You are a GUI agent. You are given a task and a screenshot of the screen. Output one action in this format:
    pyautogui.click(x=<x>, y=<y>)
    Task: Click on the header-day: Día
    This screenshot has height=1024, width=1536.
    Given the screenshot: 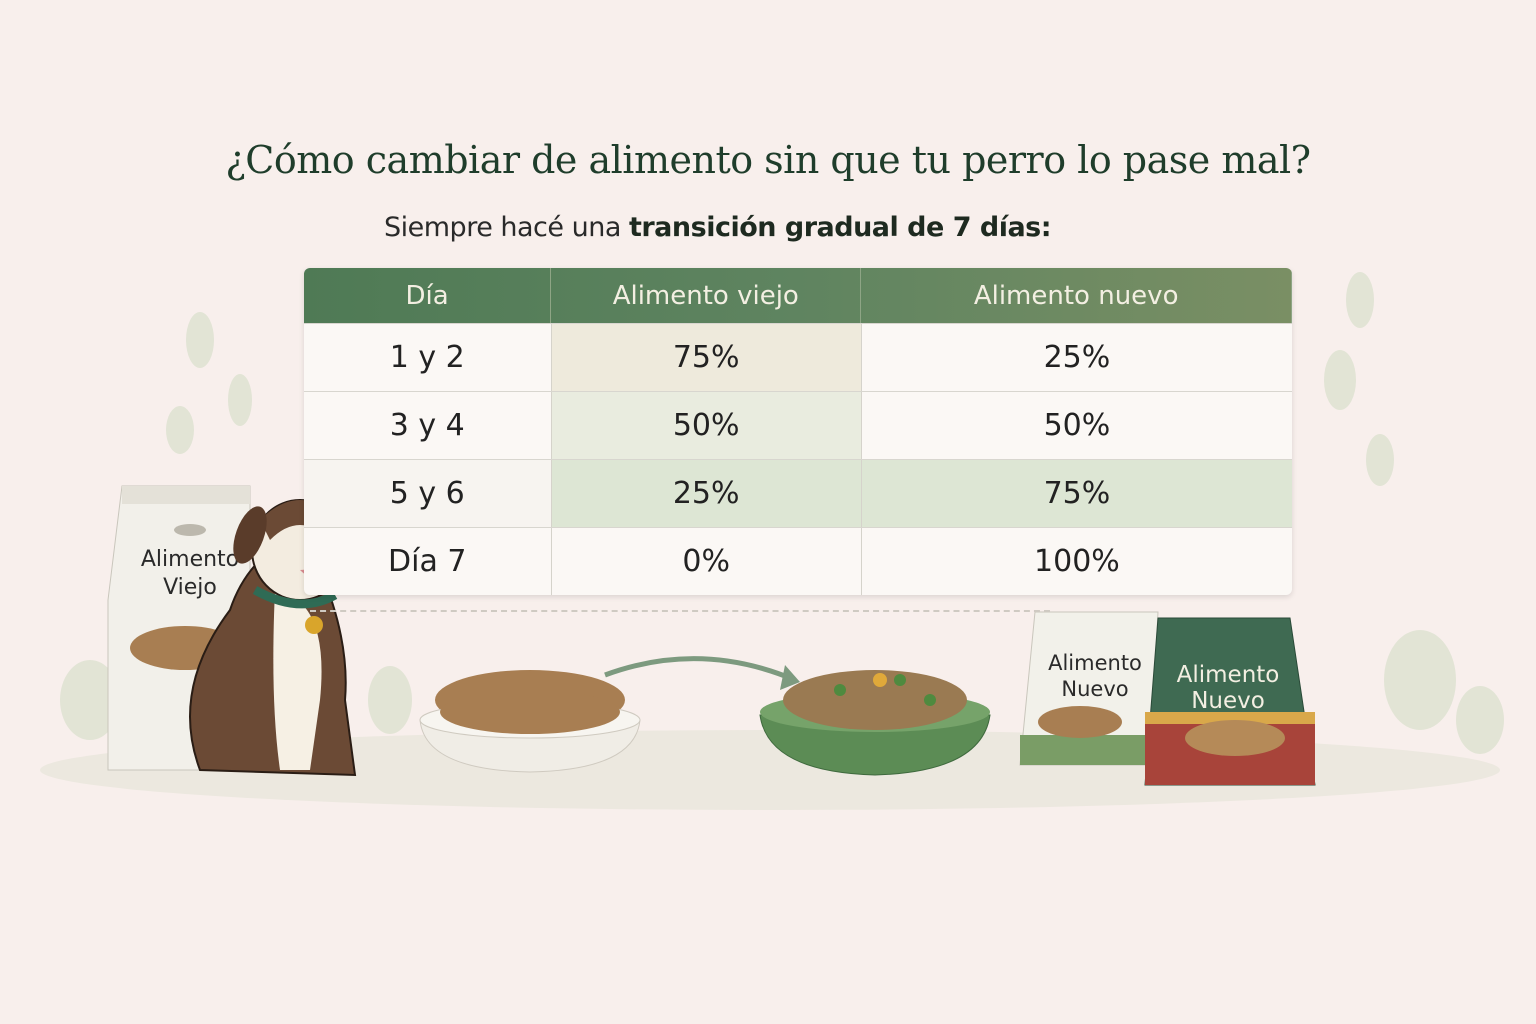 What is the action you would take?
    pyautogui.click(x=428, y=295)
    